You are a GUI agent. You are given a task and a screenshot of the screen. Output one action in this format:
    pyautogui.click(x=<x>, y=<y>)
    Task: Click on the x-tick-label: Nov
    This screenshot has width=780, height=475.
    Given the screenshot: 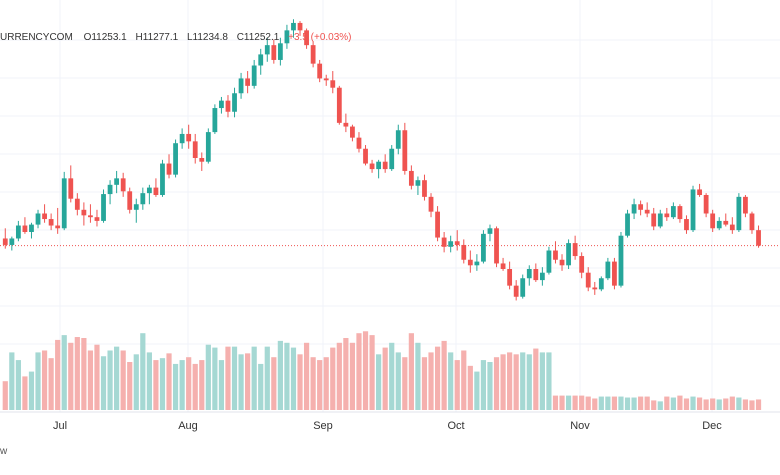 What is the action you would take?
    pyautogui.click(x=580, y=426)
    